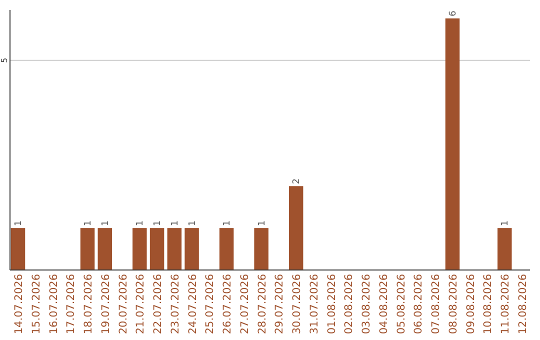 Image resolution: width=540 pixels, height=340 pixels. What do you see at coordinates (453, 304) in the screenshot?
I see `x-tick-label: 08.08.2026` at bounding box center [453, 304].